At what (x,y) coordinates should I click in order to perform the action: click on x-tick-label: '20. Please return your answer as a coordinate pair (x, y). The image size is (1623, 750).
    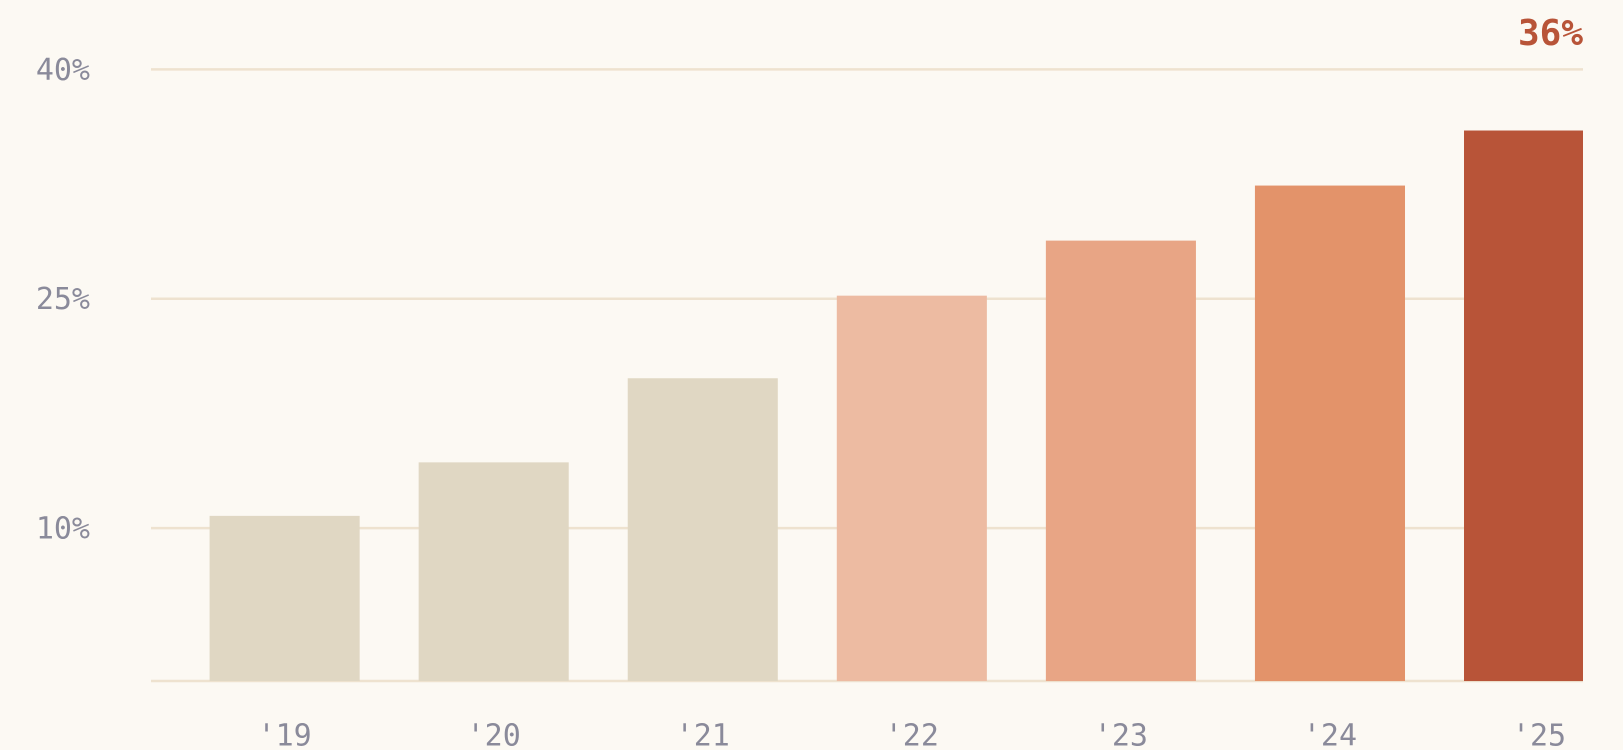
    Looking at the image, I should click on (494, 734).